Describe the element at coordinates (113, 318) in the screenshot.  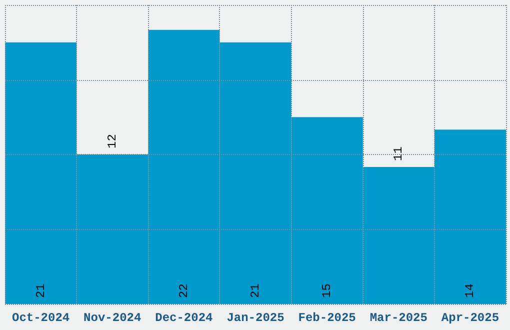
I see `x-tick-label: Nov-2024` at that location.